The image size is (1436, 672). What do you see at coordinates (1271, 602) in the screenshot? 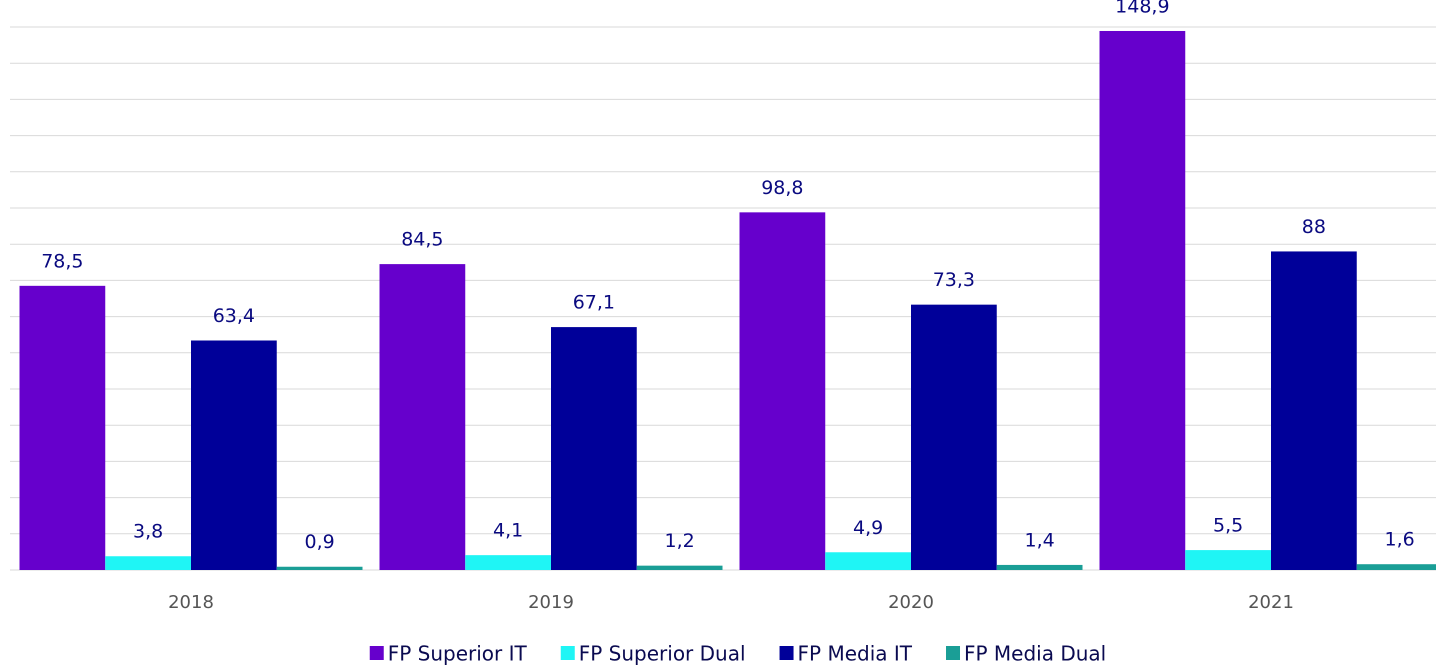
I see `x-tick-label: 2021` at bounding box center [1271, 602].